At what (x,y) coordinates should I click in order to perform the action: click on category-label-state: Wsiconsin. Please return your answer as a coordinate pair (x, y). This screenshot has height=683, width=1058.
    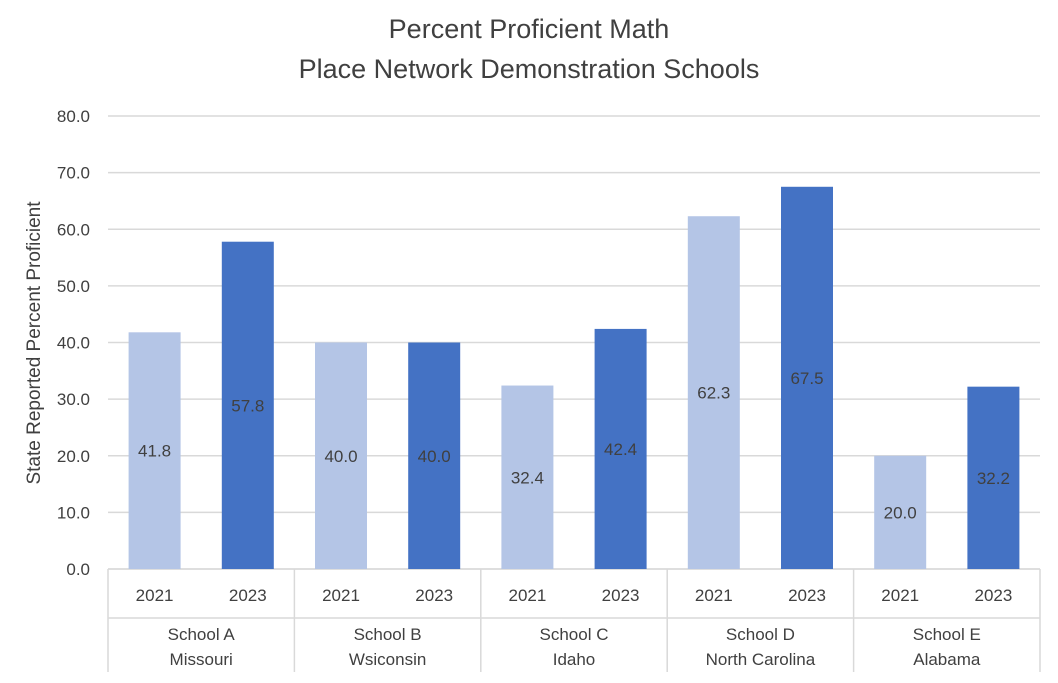
    Looking at the image, I should click on (387, 659).